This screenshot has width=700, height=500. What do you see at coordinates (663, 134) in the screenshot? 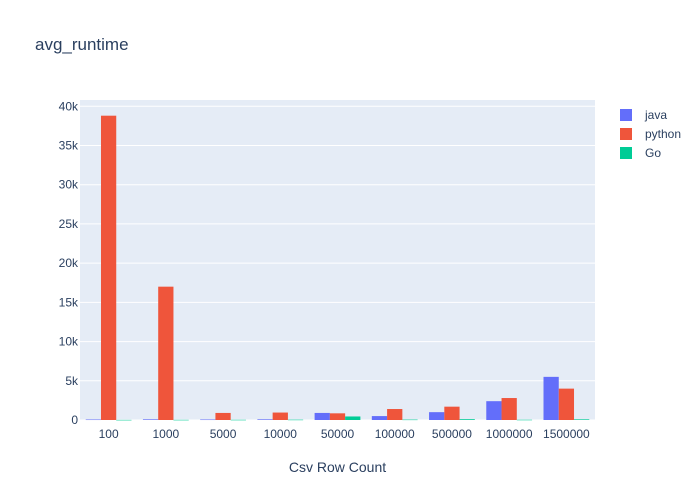
I see `legend-label: python` at bounding box center [663, 134].